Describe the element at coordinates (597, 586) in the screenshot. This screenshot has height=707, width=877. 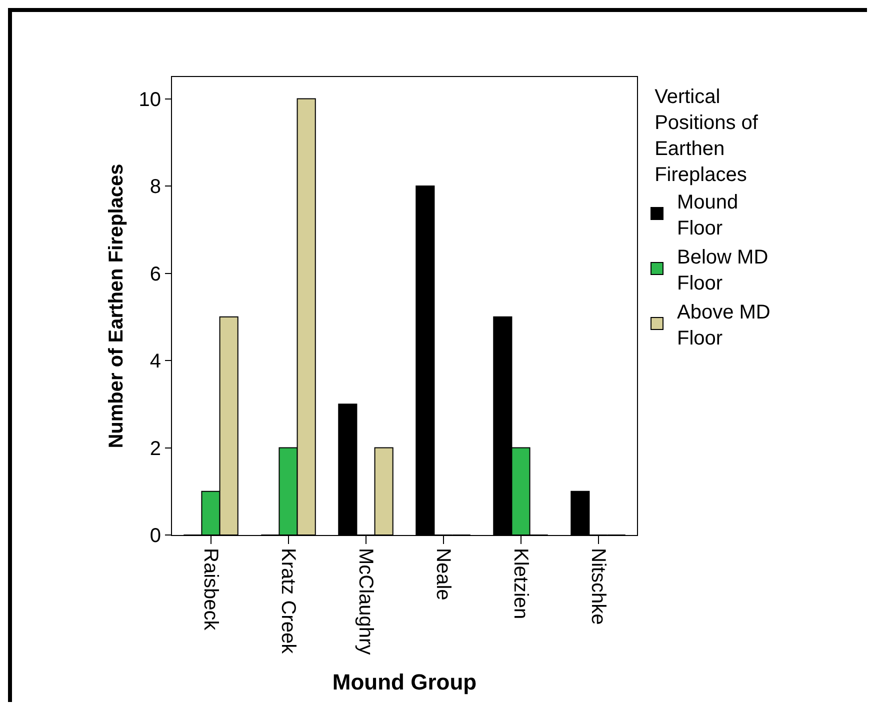
I see `x-tick-label: Nitschke` at that location.